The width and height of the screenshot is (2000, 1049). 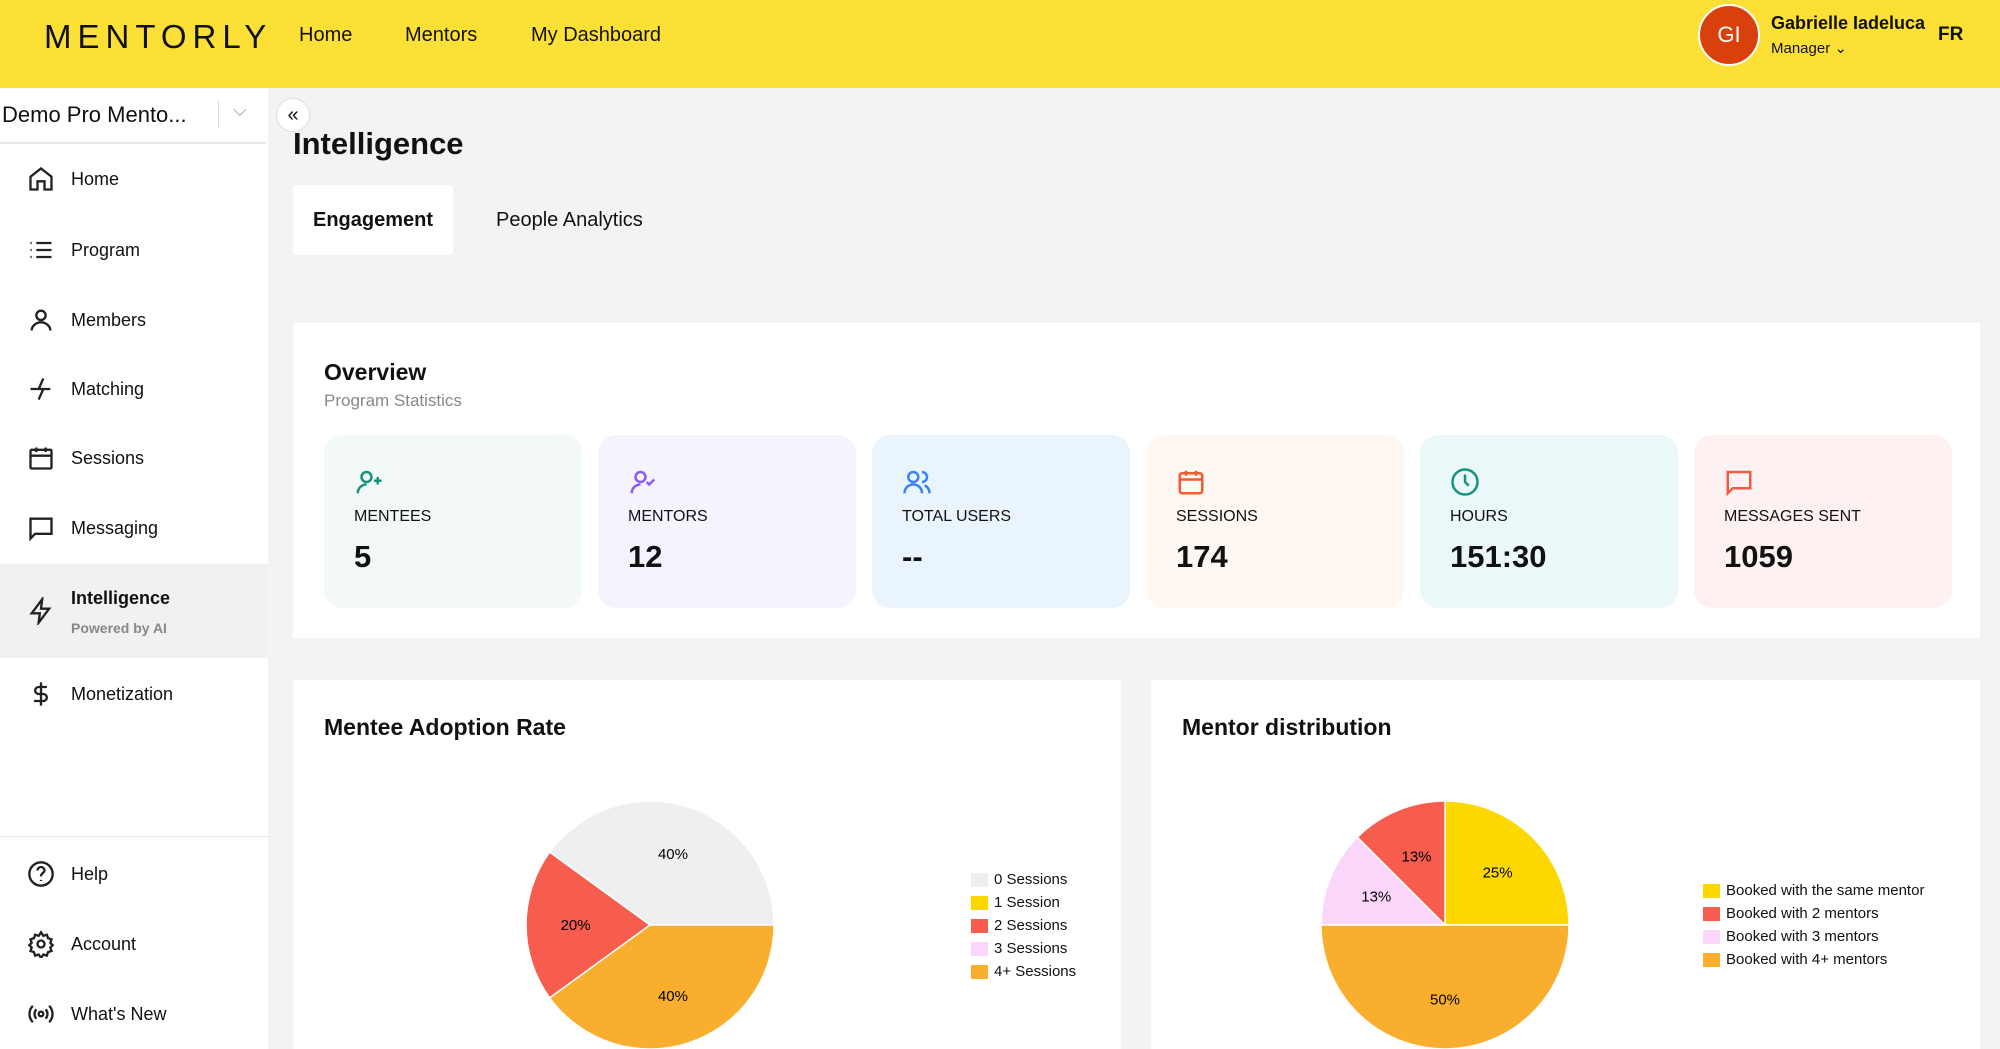 What do you see at coordinates (106, 249) in the screenshot?
I see `sidebar-item-label: Program` at bounding box center [106, 249].